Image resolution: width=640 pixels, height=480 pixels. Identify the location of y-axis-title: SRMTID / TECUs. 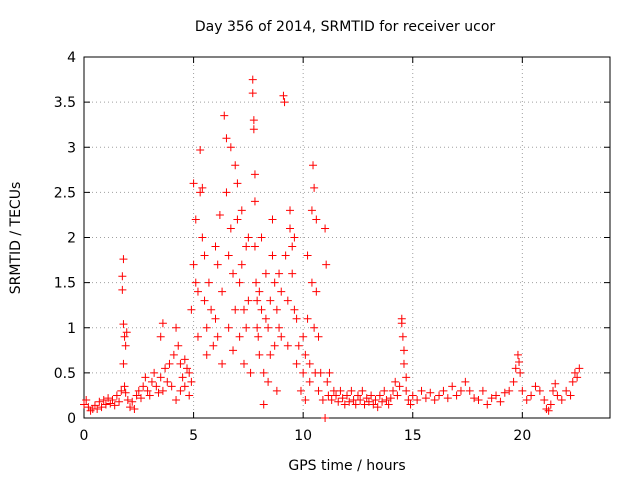
(16, 238).